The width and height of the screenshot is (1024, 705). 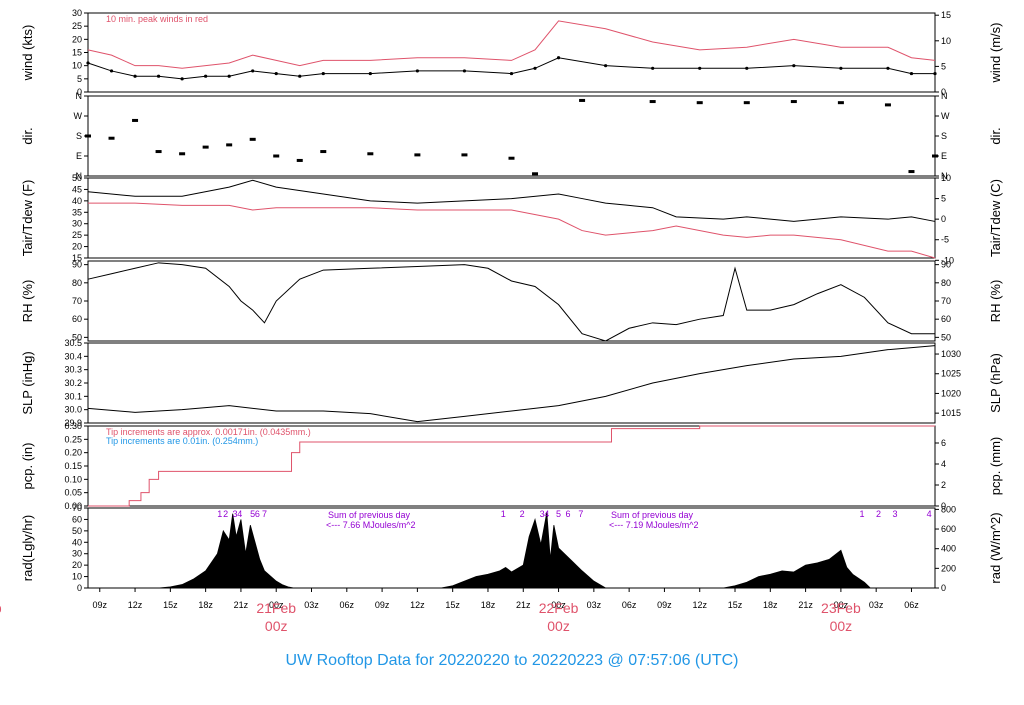 What do you see at coordinates (841, 608) in the screenshot?
I see `day-label-date: 23Feb` at bounding box center [841, 608].